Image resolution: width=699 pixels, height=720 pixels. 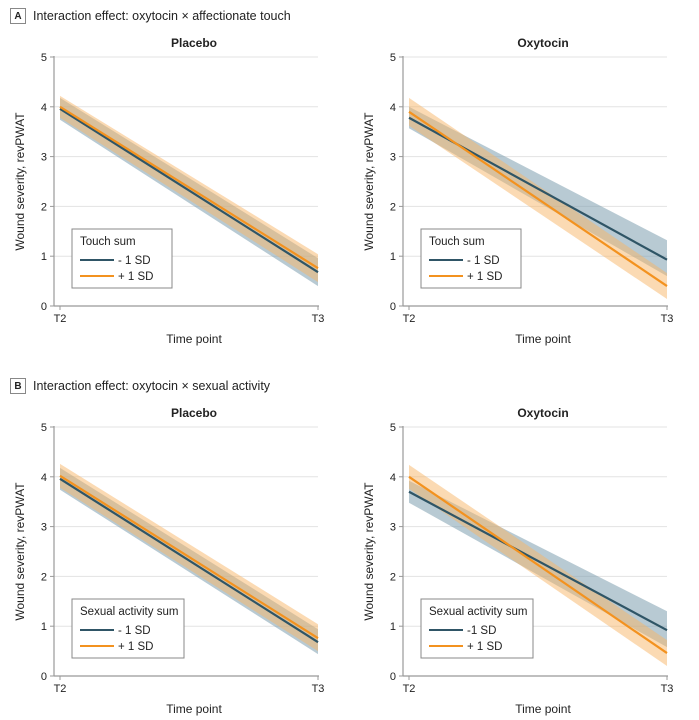 I want to click on ci-band-plus-sd, so click(x=189, y=189).